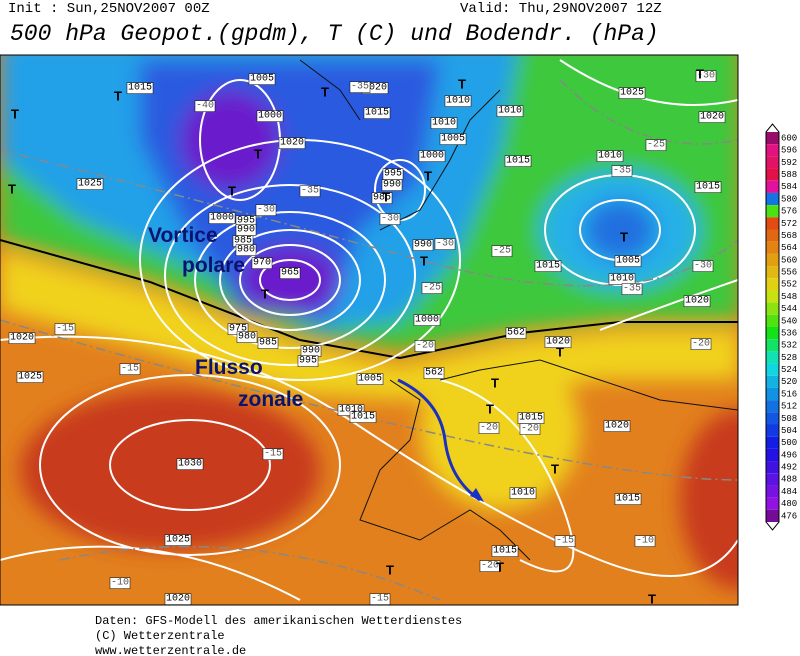  What do you see at coordinates (789, 199) in the screenshot?
I see `colorbar-label: 580` at bounding box center [789, 199].